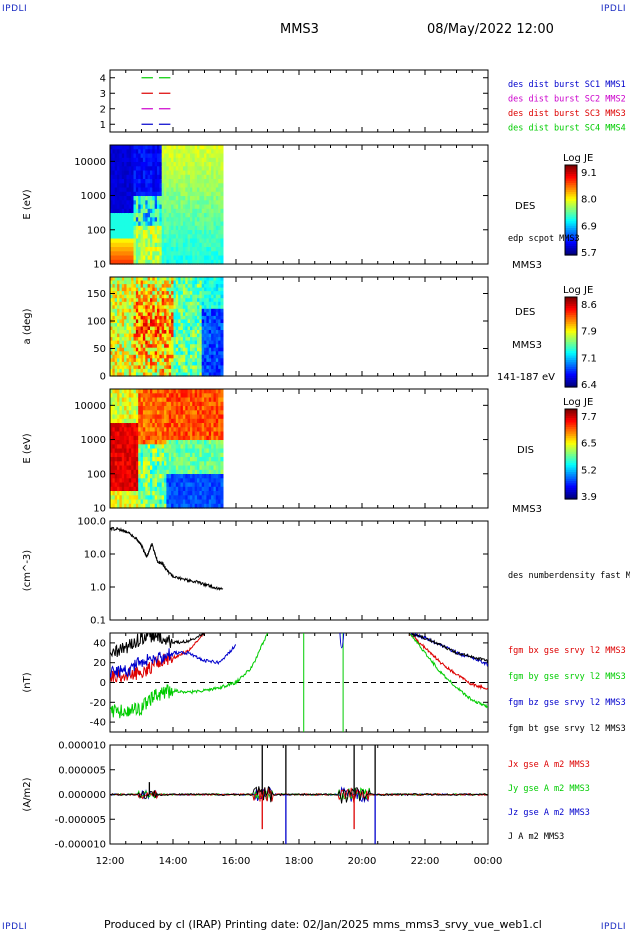  I want to click on des-energy-colorbar-tick: 8.0, so click(589, 200).